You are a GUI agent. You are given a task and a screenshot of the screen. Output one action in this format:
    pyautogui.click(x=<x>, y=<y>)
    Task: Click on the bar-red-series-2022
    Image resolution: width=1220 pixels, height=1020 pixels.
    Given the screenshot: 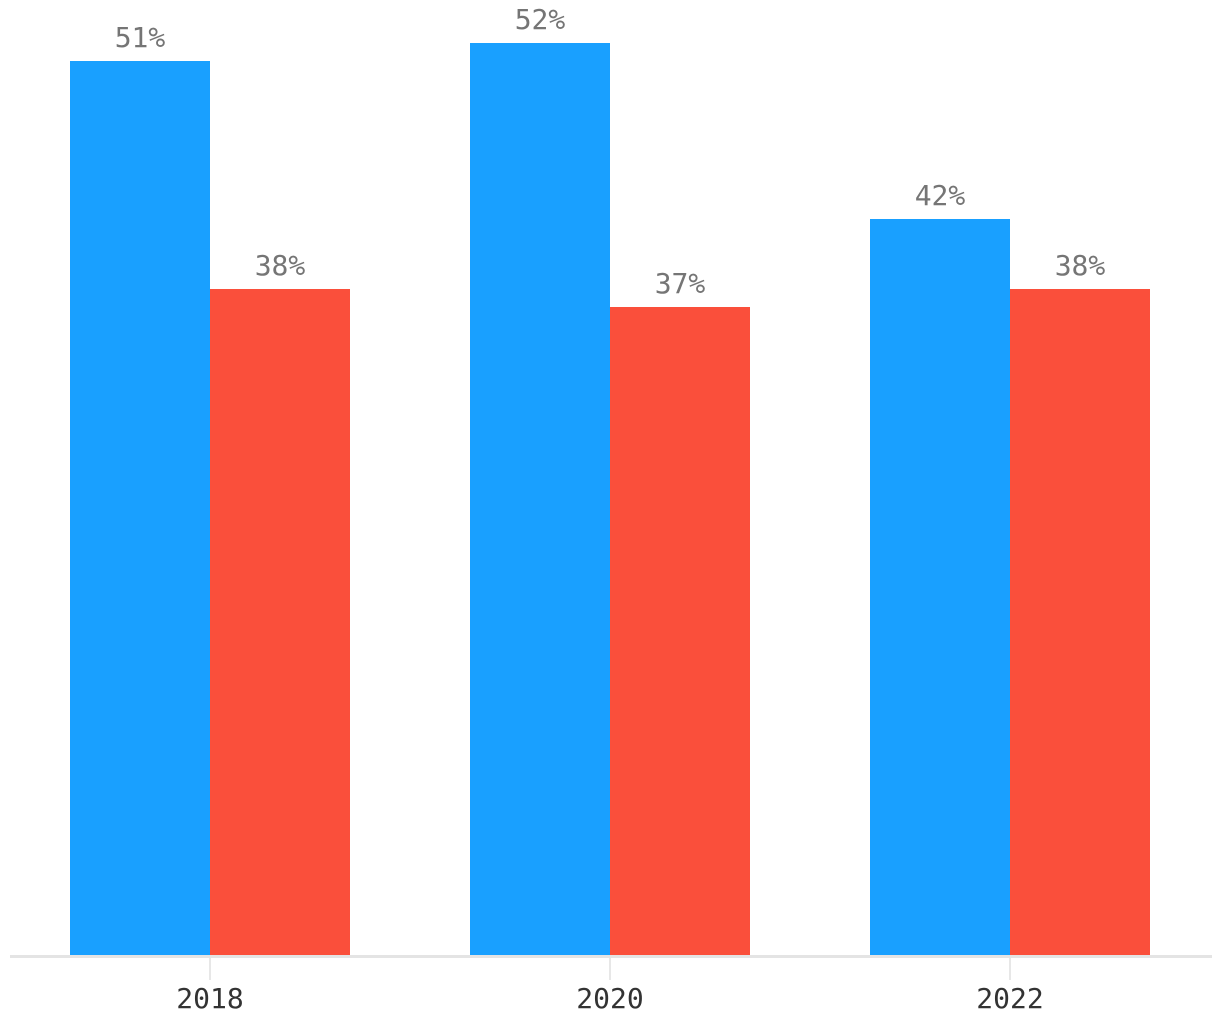 What is the action you would take?
    pyautogui.click(x=1080, y=622)
    